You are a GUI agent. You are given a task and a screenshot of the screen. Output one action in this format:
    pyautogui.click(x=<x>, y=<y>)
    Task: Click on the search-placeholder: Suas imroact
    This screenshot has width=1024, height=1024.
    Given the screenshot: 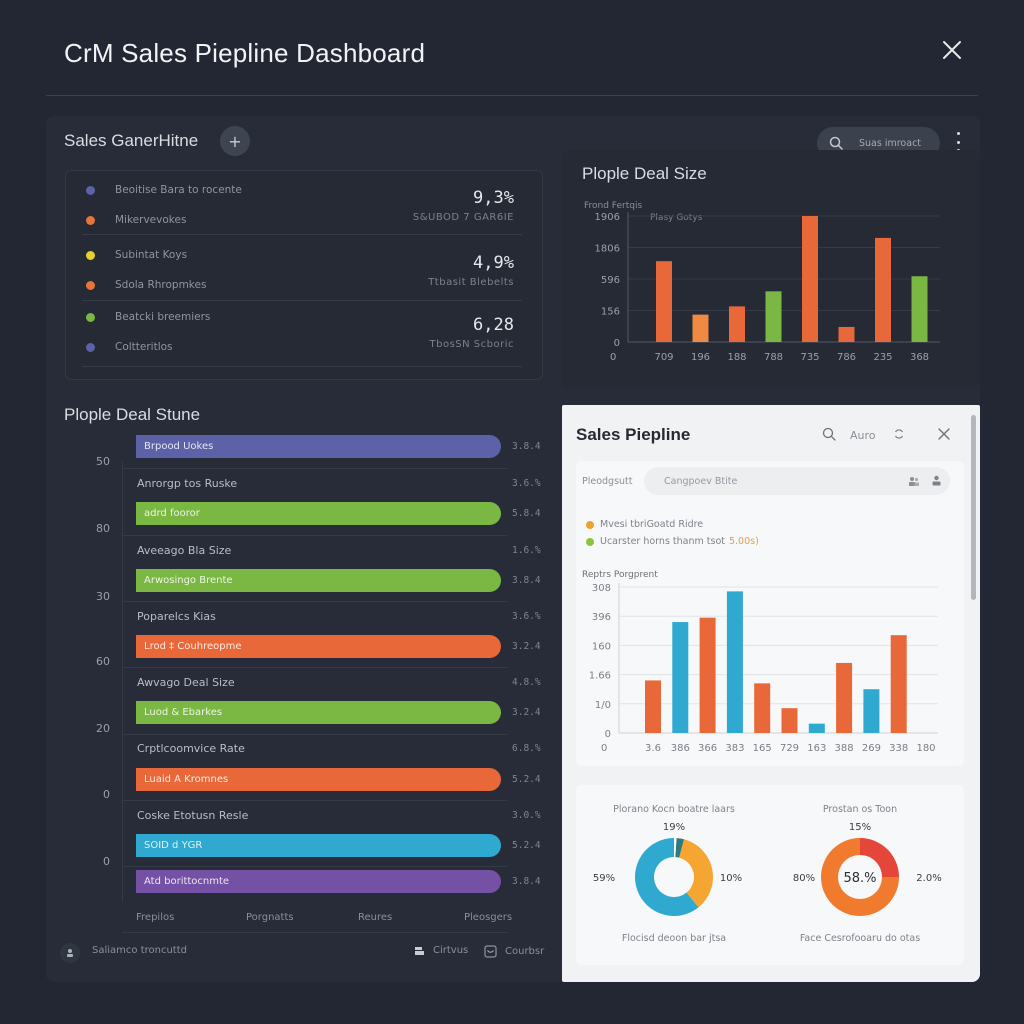 What is the action you would take?
    pyautogui.click(x=890, y=143)
    